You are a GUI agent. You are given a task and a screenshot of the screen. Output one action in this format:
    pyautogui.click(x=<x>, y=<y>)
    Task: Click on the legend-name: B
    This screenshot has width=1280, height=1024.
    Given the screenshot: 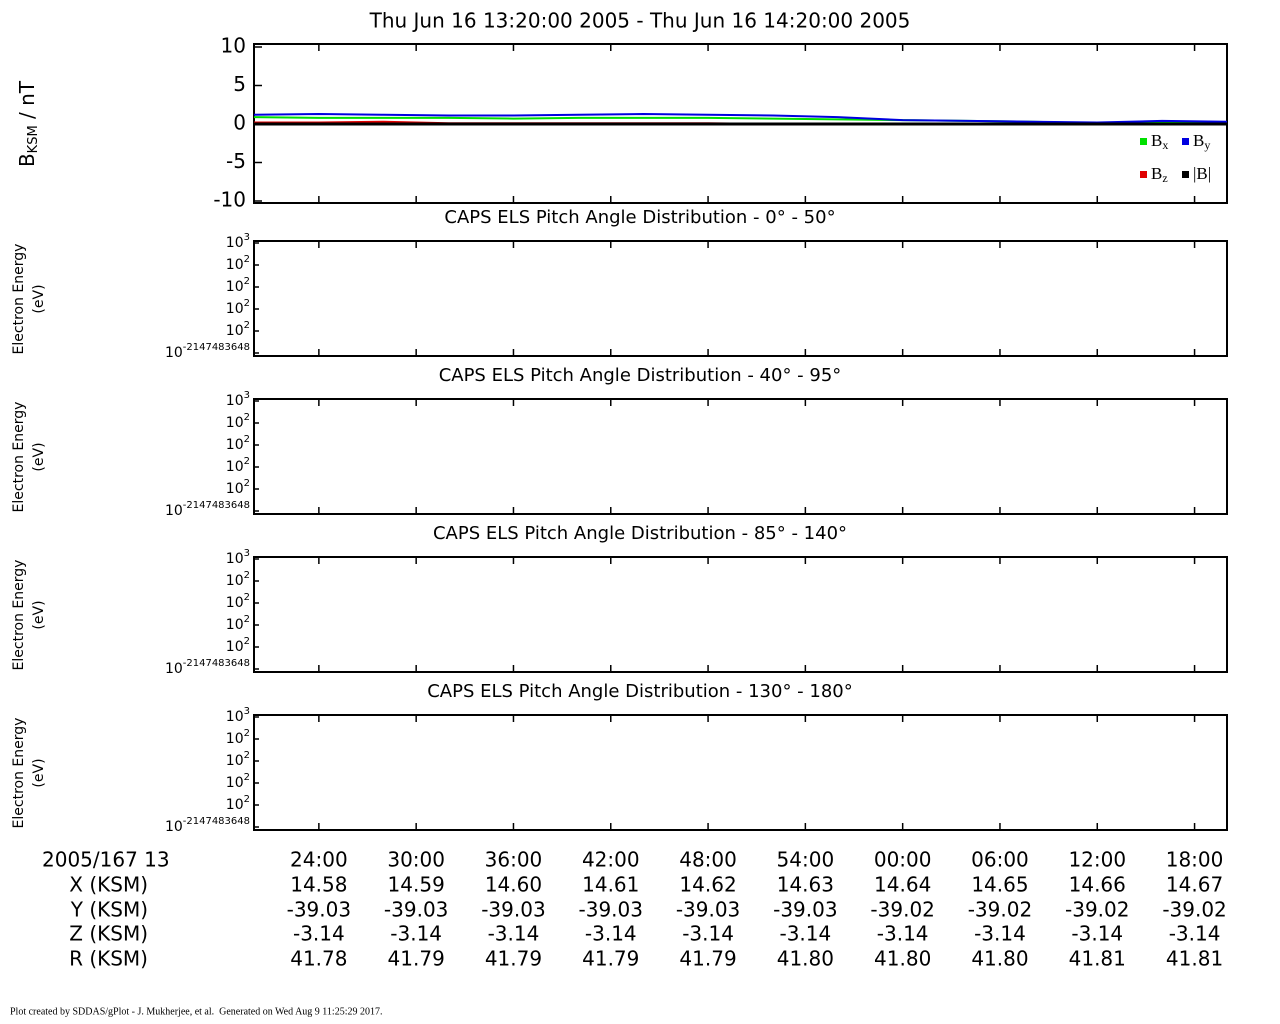 What is the action you would take?
    pyautogui.click(x=1198, y=140)
    